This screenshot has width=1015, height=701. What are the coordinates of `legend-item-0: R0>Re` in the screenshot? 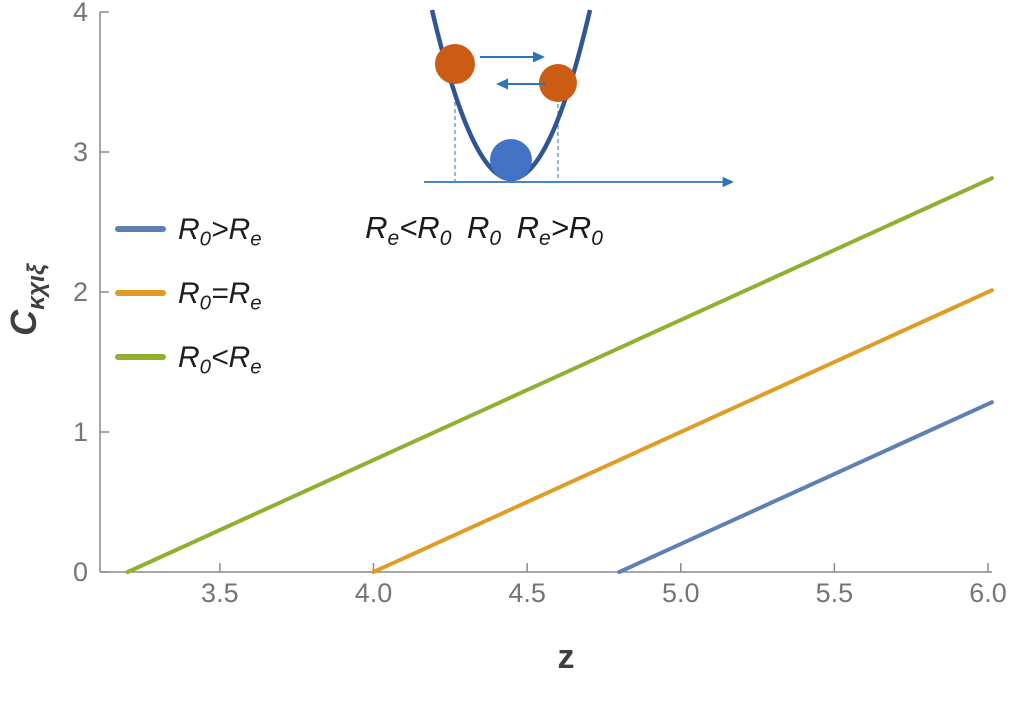 It's located at (188, 232).